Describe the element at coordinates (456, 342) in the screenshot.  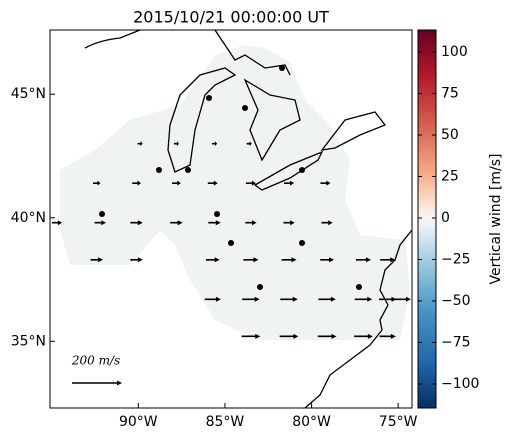
I see `colorbar-tick-label: −75` at that location.